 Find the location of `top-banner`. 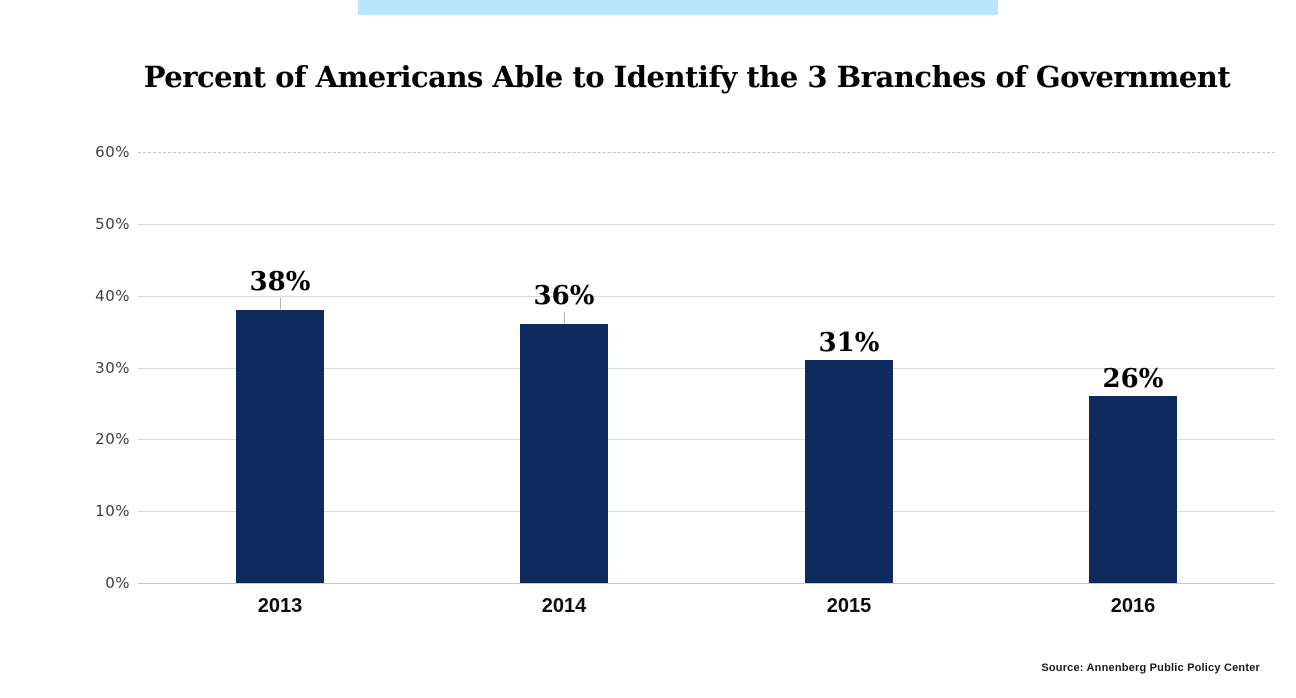

top-banner is located at coordinates (678, 7).